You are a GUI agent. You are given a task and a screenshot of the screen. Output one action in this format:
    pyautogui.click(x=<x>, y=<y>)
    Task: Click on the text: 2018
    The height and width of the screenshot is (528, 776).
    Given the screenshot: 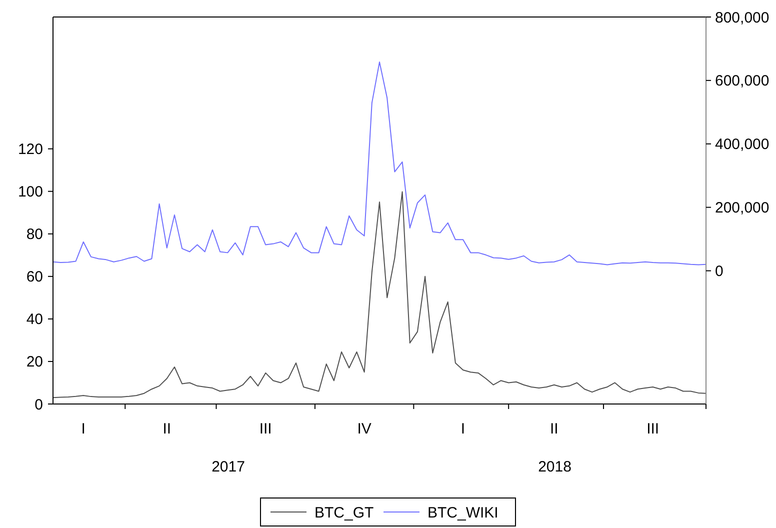 What is the action you would take?
    pyautogui.click(x=555, y=467)
    